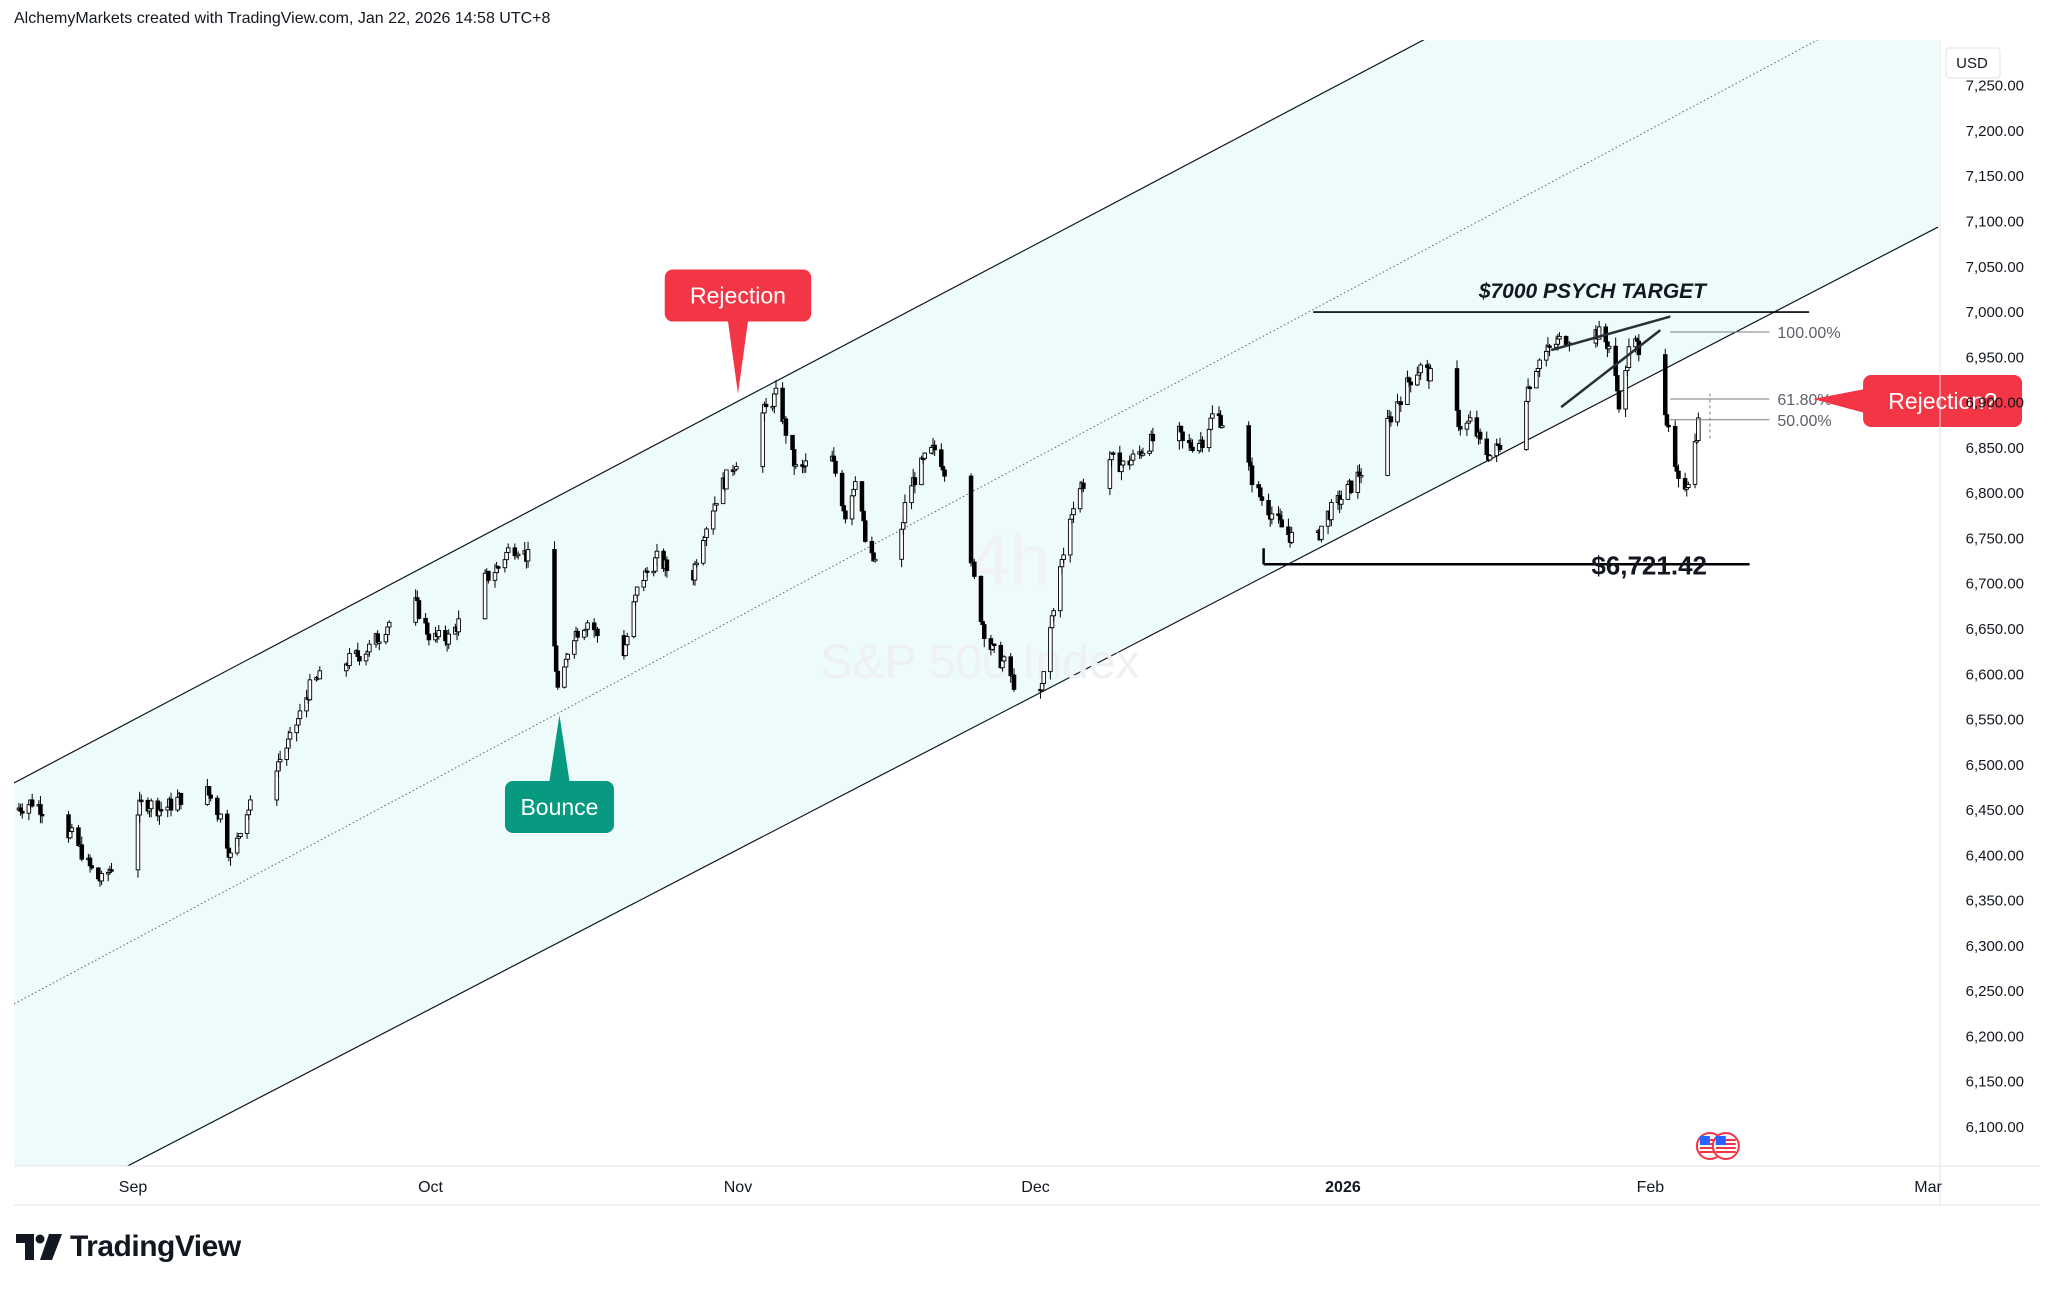 The width and height of the screenshot is (2048, 1292). I want to click on tradingview-logo: TradingView, so click(128, 1247).